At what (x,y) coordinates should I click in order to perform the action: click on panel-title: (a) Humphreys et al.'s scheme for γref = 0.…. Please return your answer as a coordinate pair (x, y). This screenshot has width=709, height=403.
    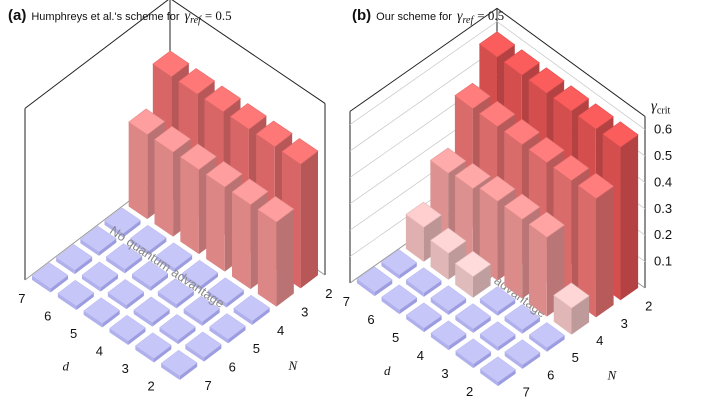
    Looking at the image, I should click on (120, 16).